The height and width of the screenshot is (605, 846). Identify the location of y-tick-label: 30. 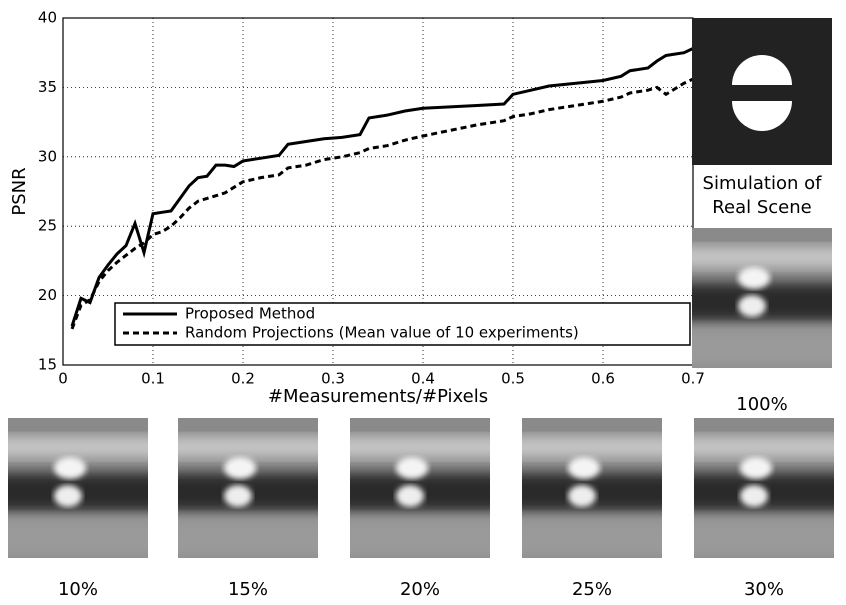
(47, 156).